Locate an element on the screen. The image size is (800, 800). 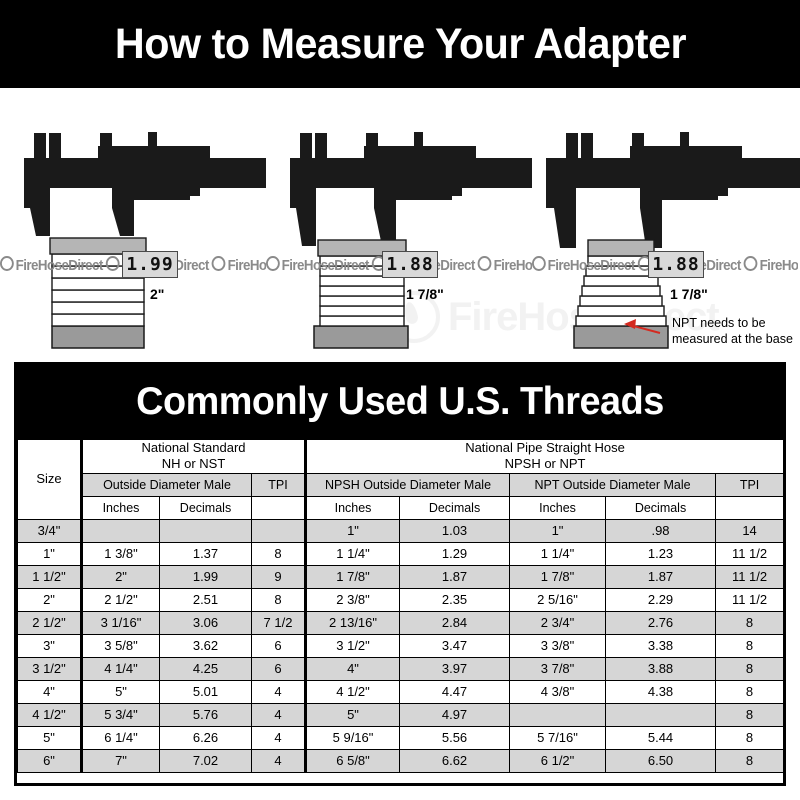
header-ns-outside-diameter-male: Outside Diameter Male is located at coordinates (166, 484).